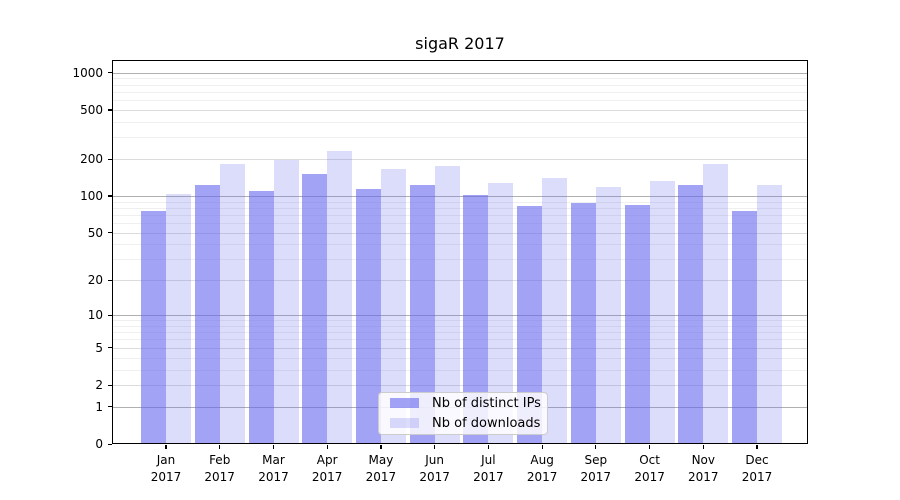 The image size is (900, 500). I want to click on x-tick-label: Mar 2017, so click(274, 469).